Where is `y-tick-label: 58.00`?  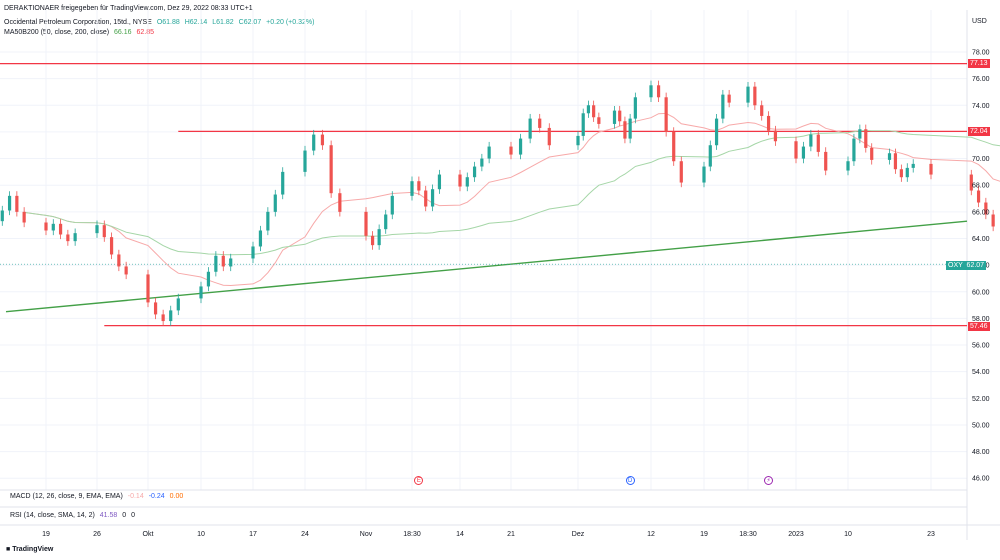
y-tick-label: 58.00 is located at coordinates (981, 319).